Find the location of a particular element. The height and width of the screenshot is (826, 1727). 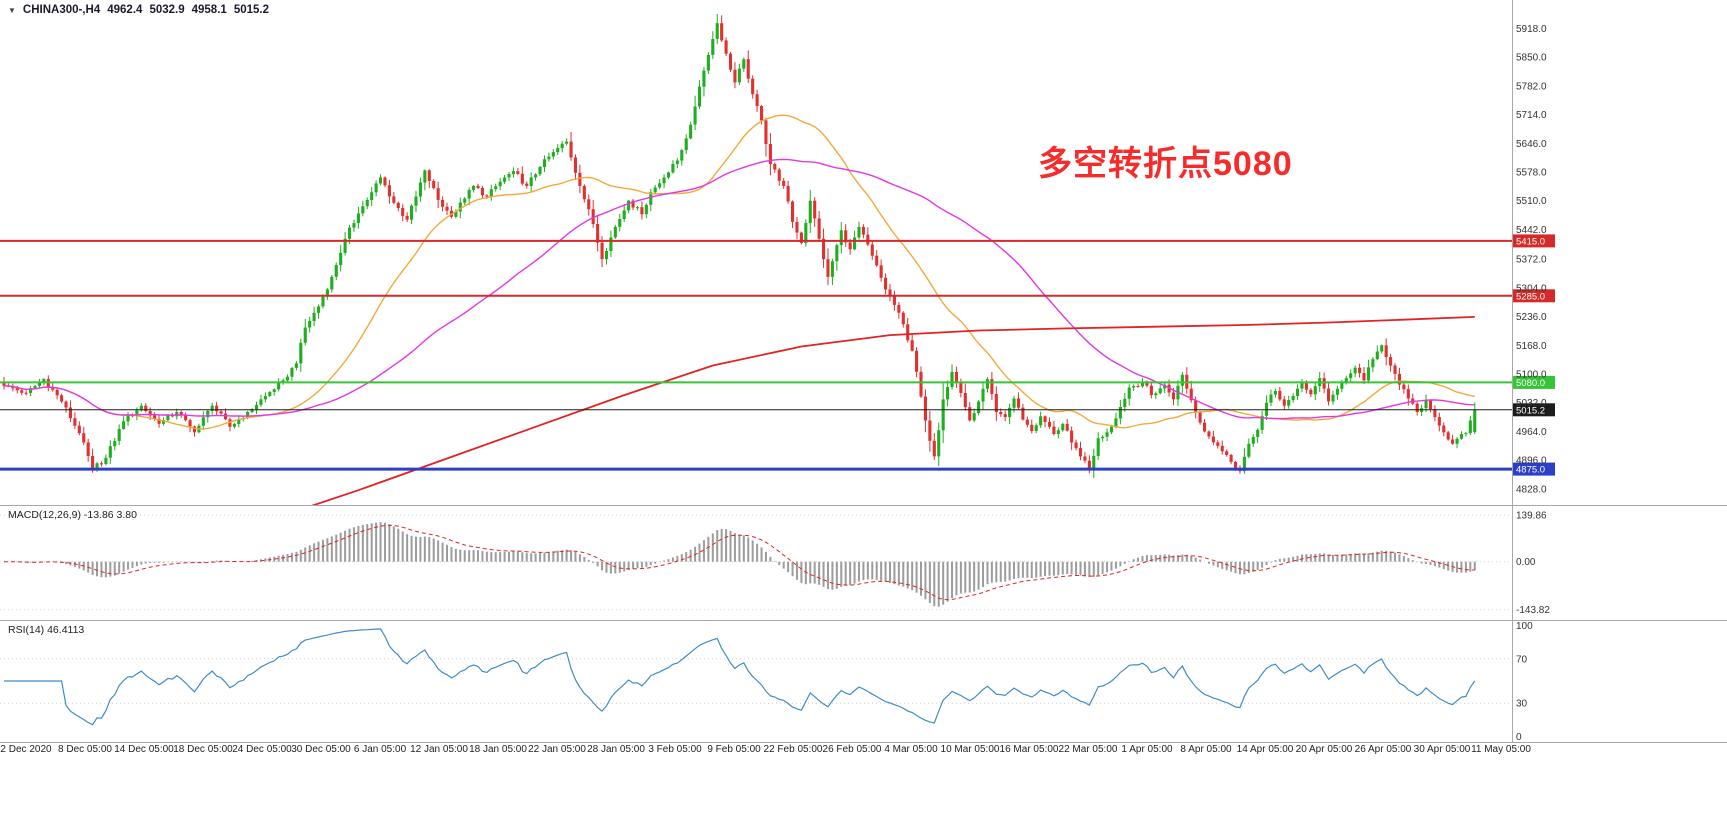

high-value: 5032.9 is located at coordinates (167, 10).